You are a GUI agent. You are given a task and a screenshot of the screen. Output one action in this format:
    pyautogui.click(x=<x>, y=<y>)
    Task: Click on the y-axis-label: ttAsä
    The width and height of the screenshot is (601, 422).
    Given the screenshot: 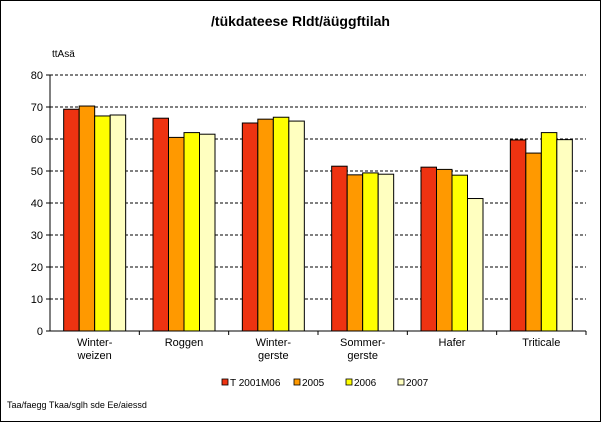 What is the action you would take?
    pyautogui.click(x=63, y=54)
    